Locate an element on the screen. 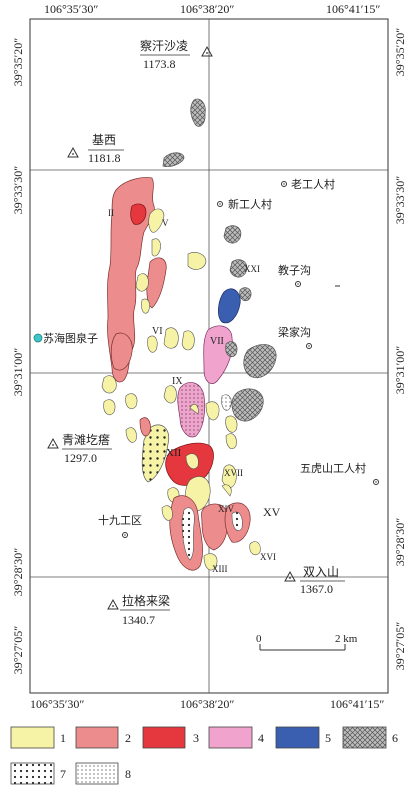 This screenshot has width=418, height=796. spring-marker is located at coordinates (38, 338).